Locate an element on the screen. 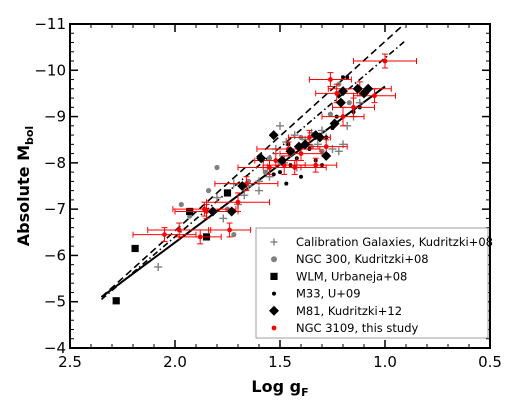 Image resolution: width=514 pixels, height=405 pixels. x-tick-label: 0.5 is located at coordinates (490, 362).